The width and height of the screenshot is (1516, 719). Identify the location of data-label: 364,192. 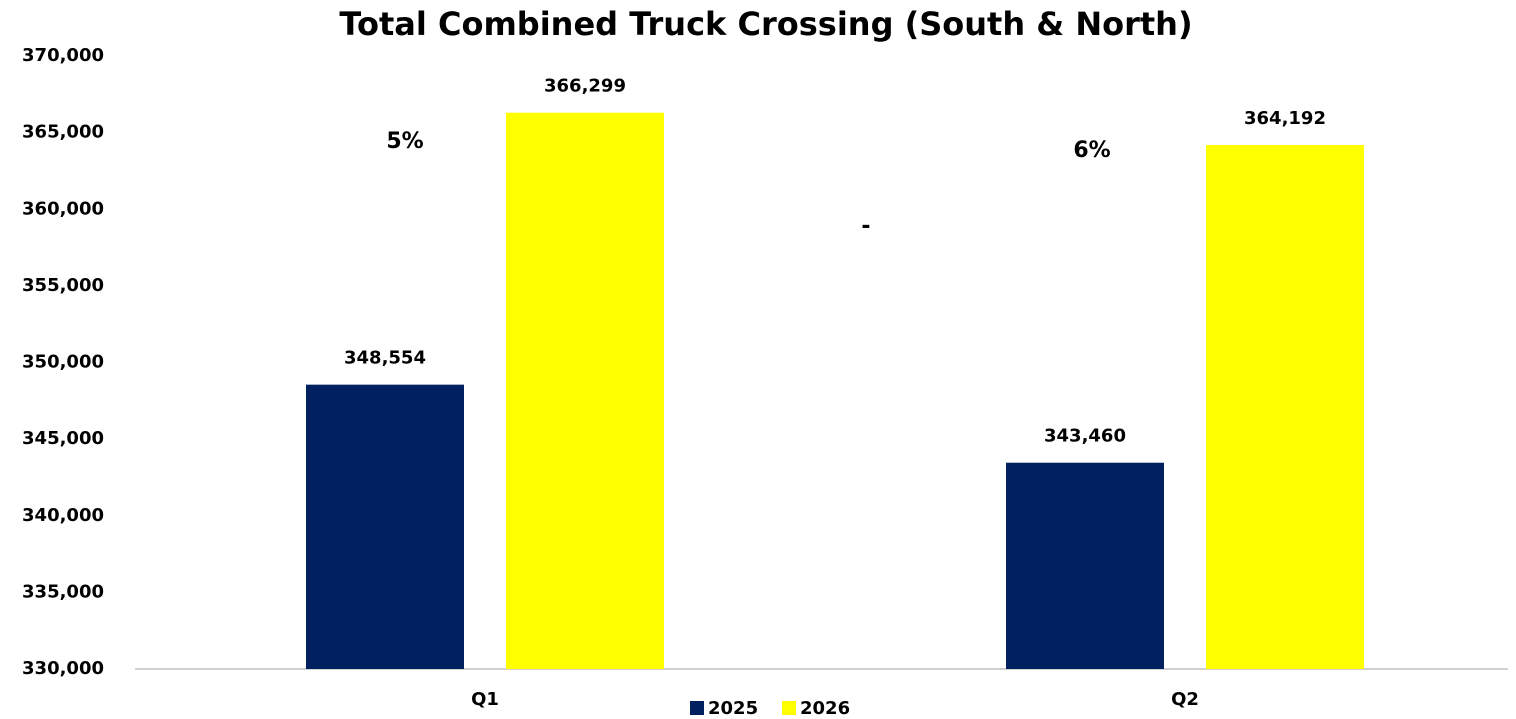
(1285, 118).